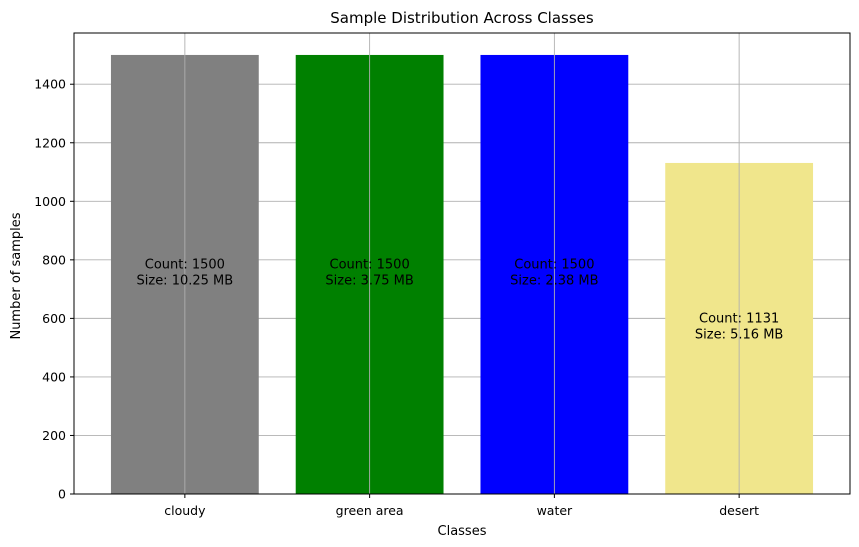 Image resolution: width=859 pixels, height=547 pixels. I want to click on y-tick-label: 800, so click(54, 259).